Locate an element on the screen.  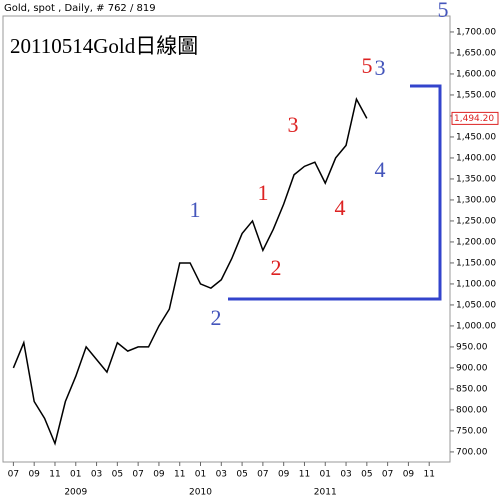
y-tick-label: 1,050.00 is located at coordinates (476, 305).